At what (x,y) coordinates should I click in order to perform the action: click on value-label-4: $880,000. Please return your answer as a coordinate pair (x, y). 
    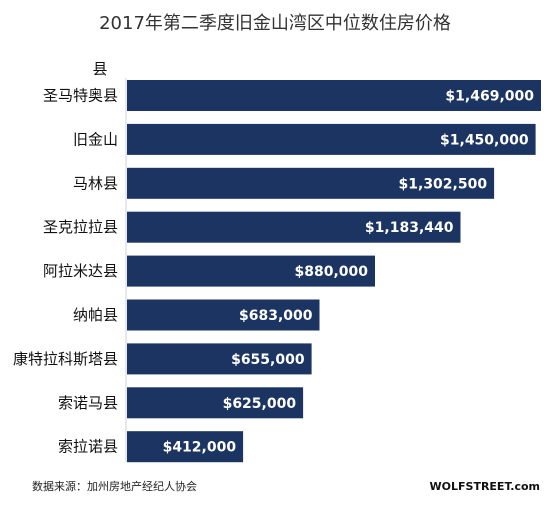
    Looking at the image, I should click on (331, 272).